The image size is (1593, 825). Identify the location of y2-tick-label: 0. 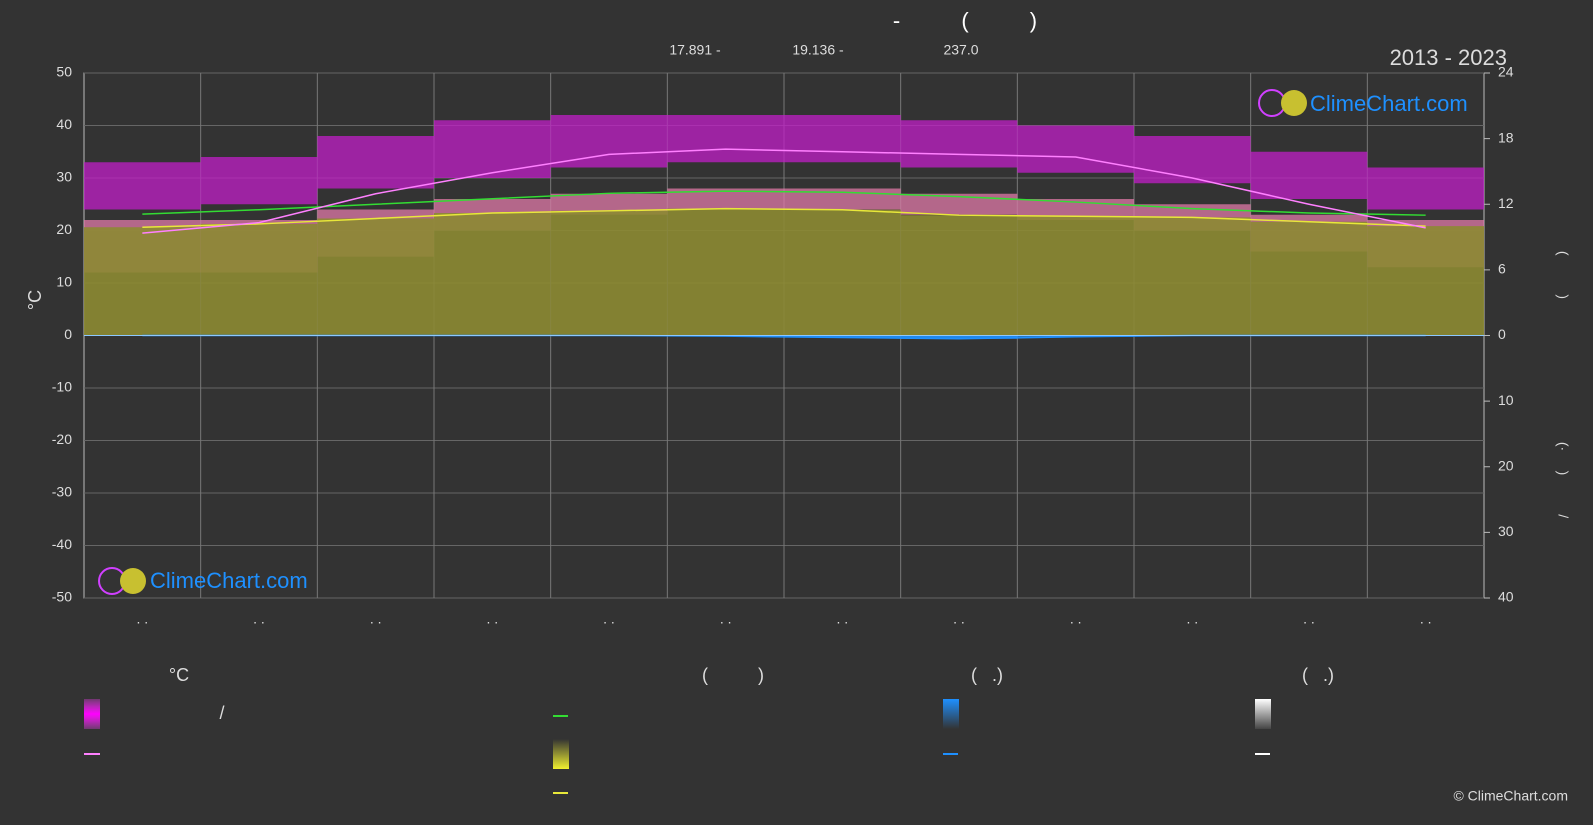
(1502, 334).